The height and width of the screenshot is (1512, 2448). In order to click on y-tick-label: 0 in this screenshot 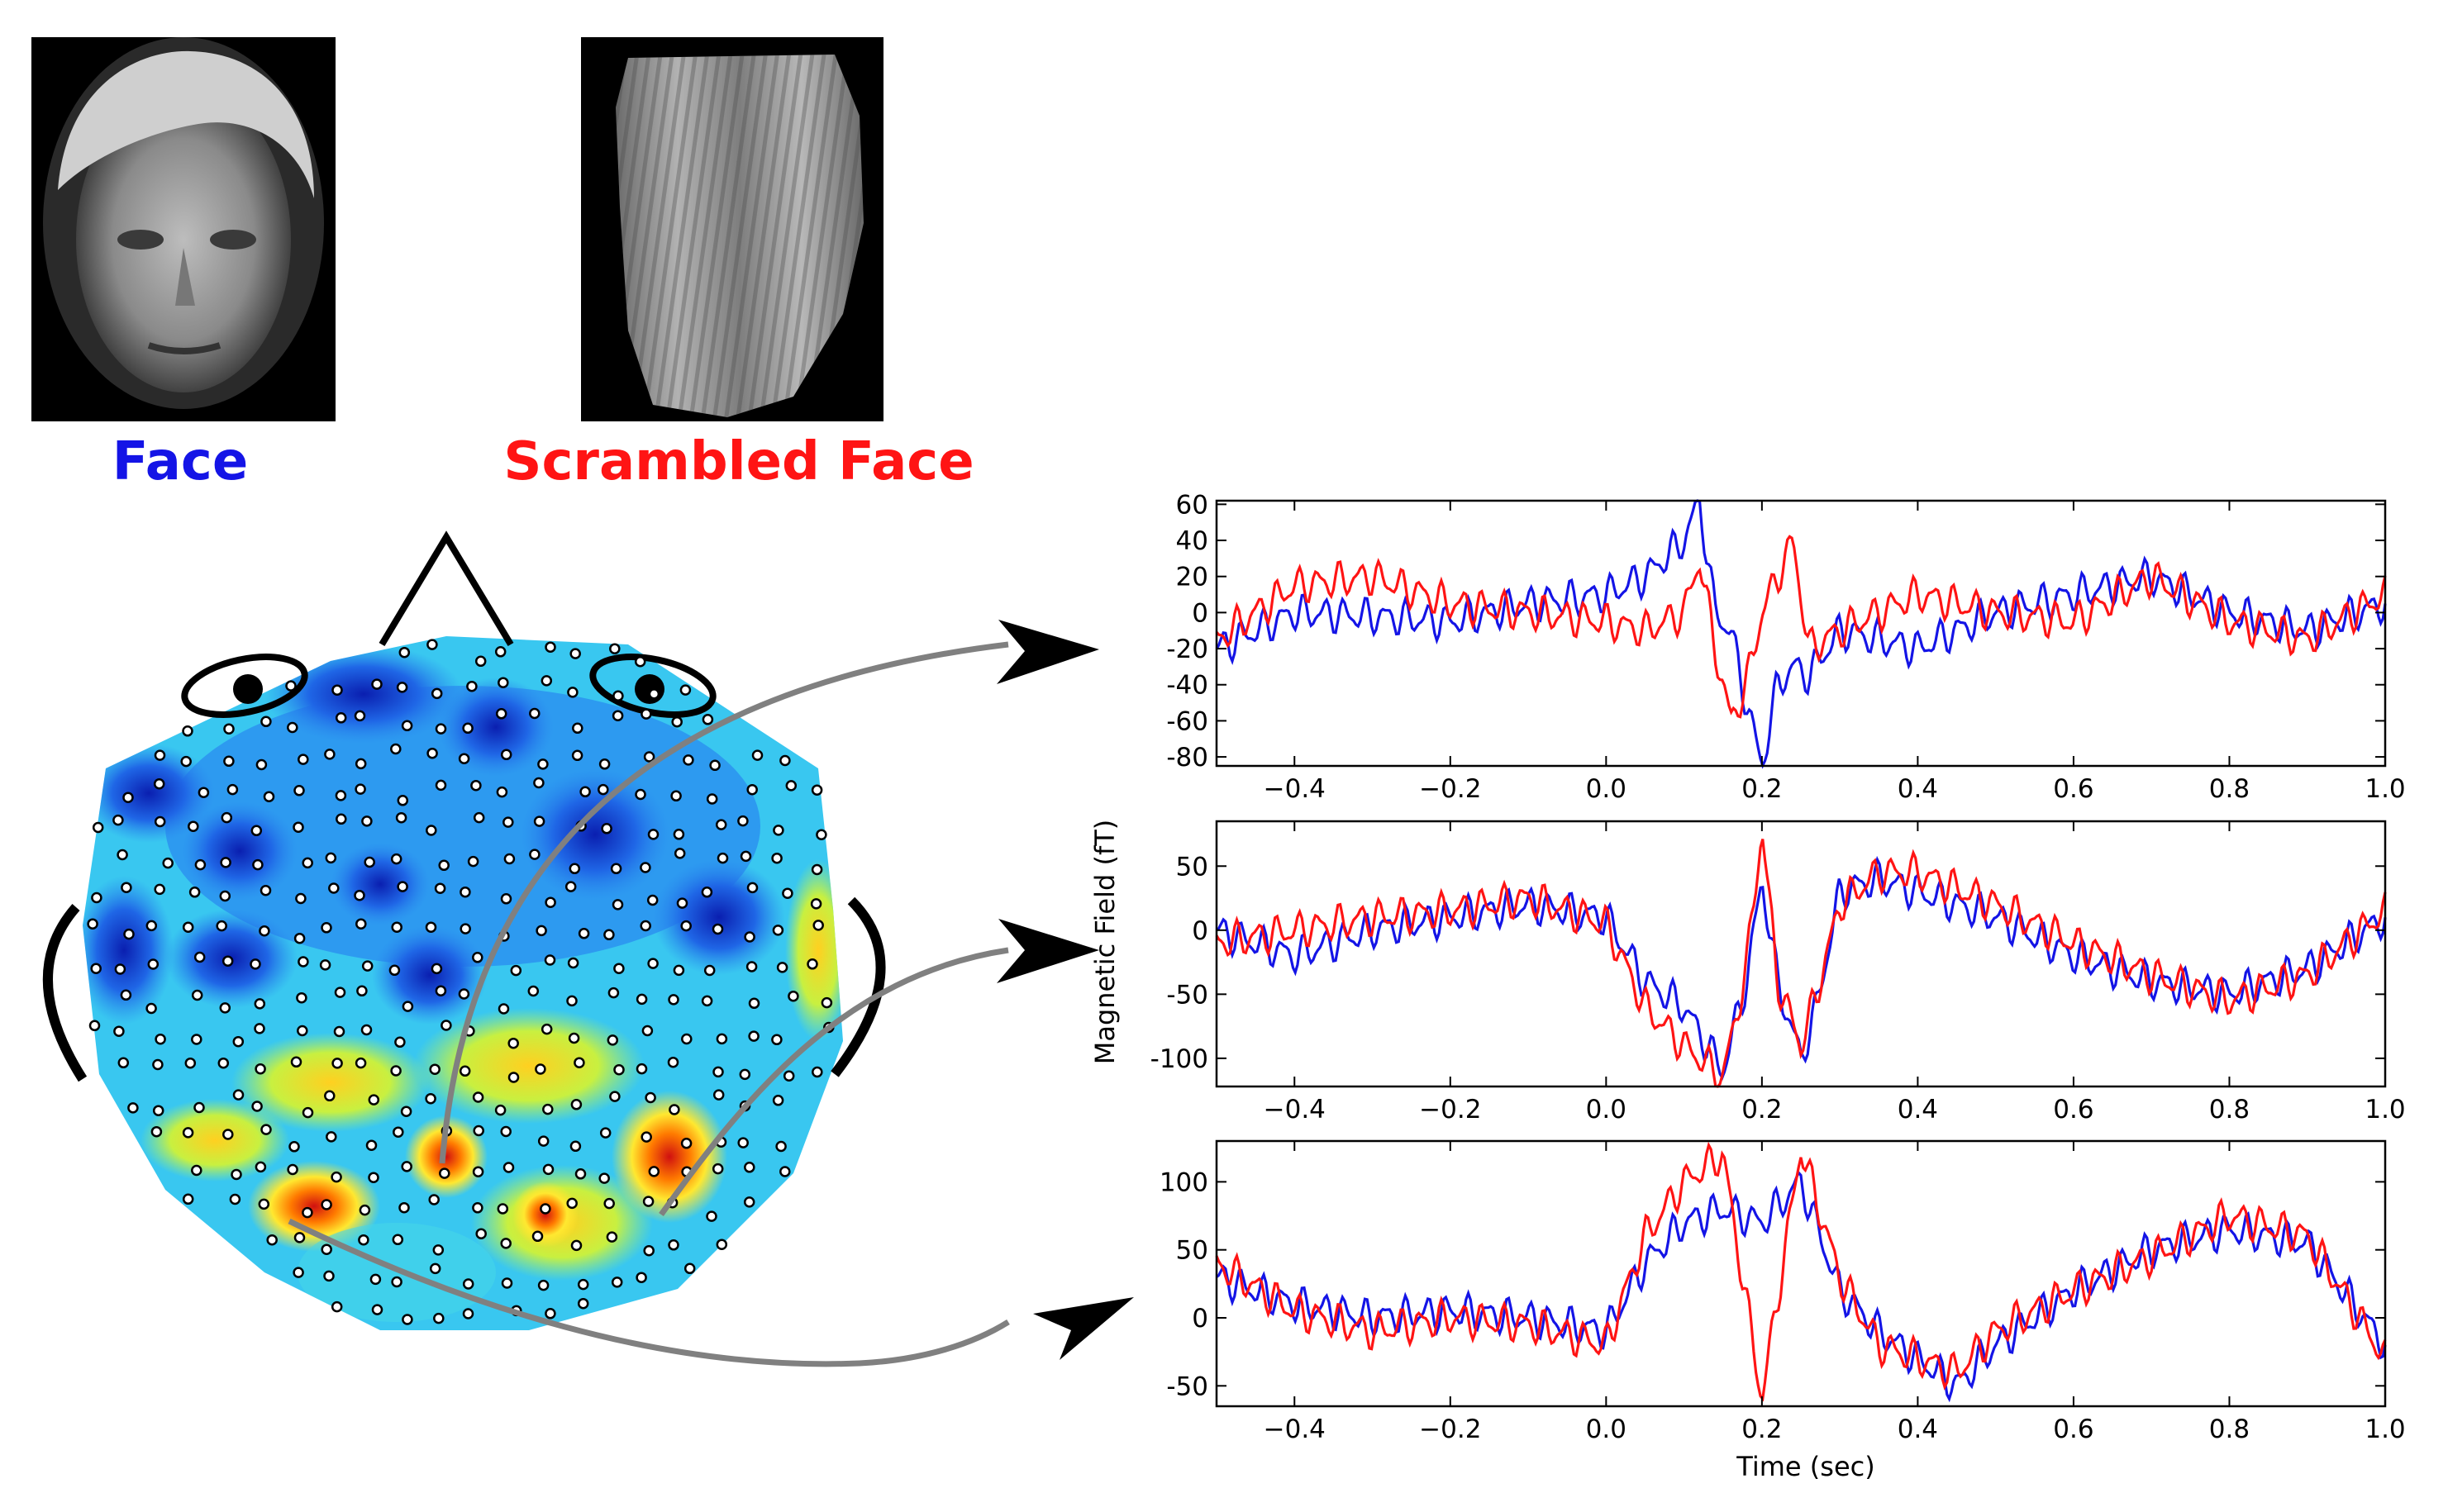, I will do `click(1200, 1319)`.